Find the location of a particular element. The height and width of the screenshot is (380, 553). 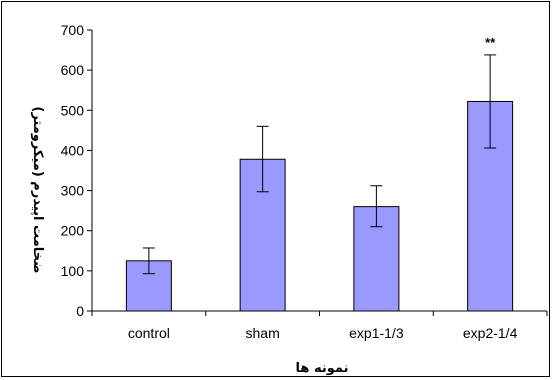

y-axis-title: ضخامت اپیدرم (میکرومتر) is located at coordinates (37, 189).